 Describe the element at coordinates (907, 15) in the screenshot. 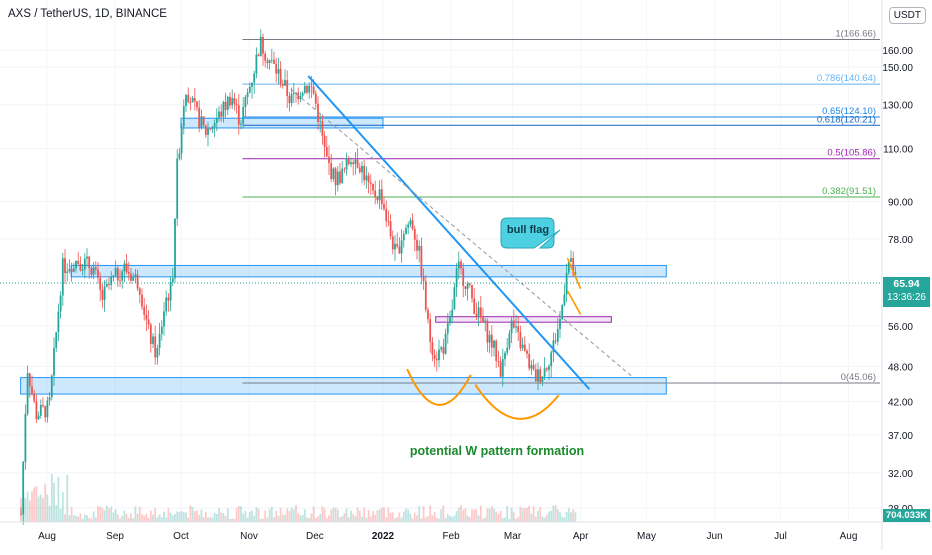

I see `currency-badge: USDT` at that location.